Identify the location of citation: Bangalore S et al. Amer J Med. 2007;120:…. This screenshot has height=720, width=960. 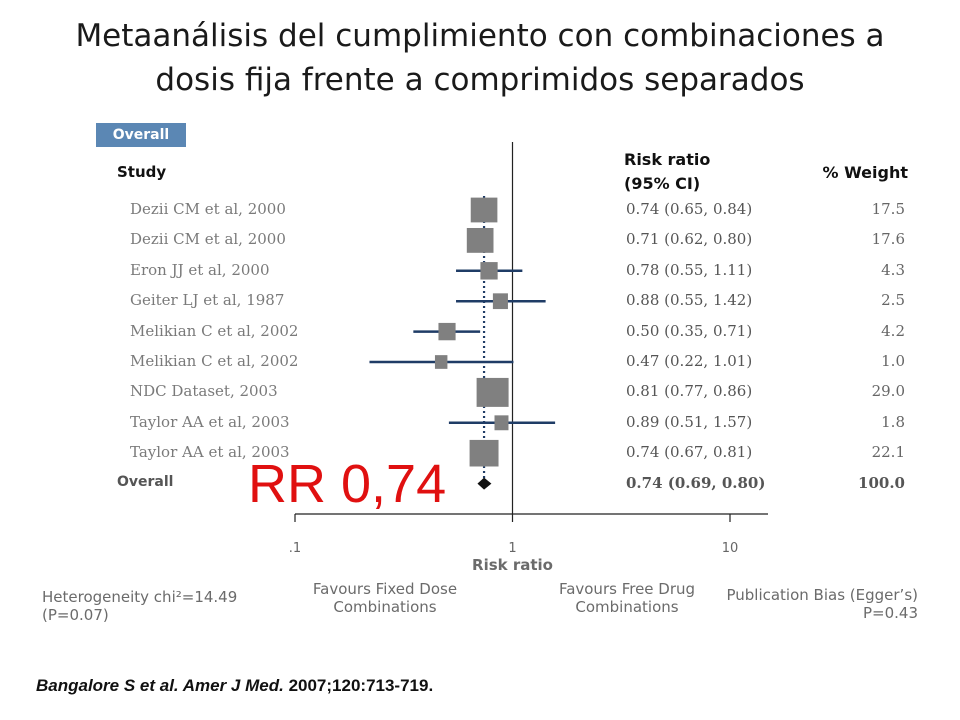
(234, 686).